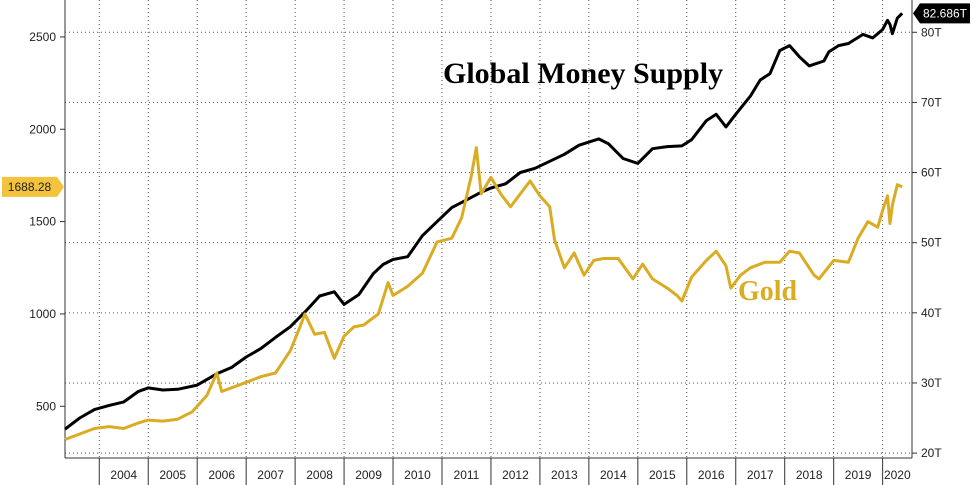  I want to click on x-tick-label: 2012, so click(515, 475).